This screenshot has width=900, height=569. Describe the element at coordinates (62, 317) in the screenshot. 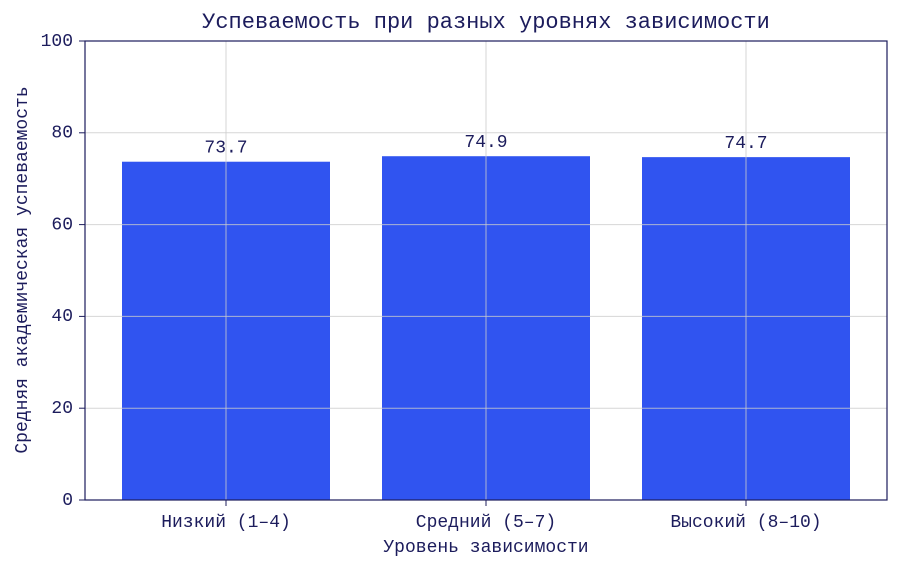

I see `y-tick-label: 40` at that location.